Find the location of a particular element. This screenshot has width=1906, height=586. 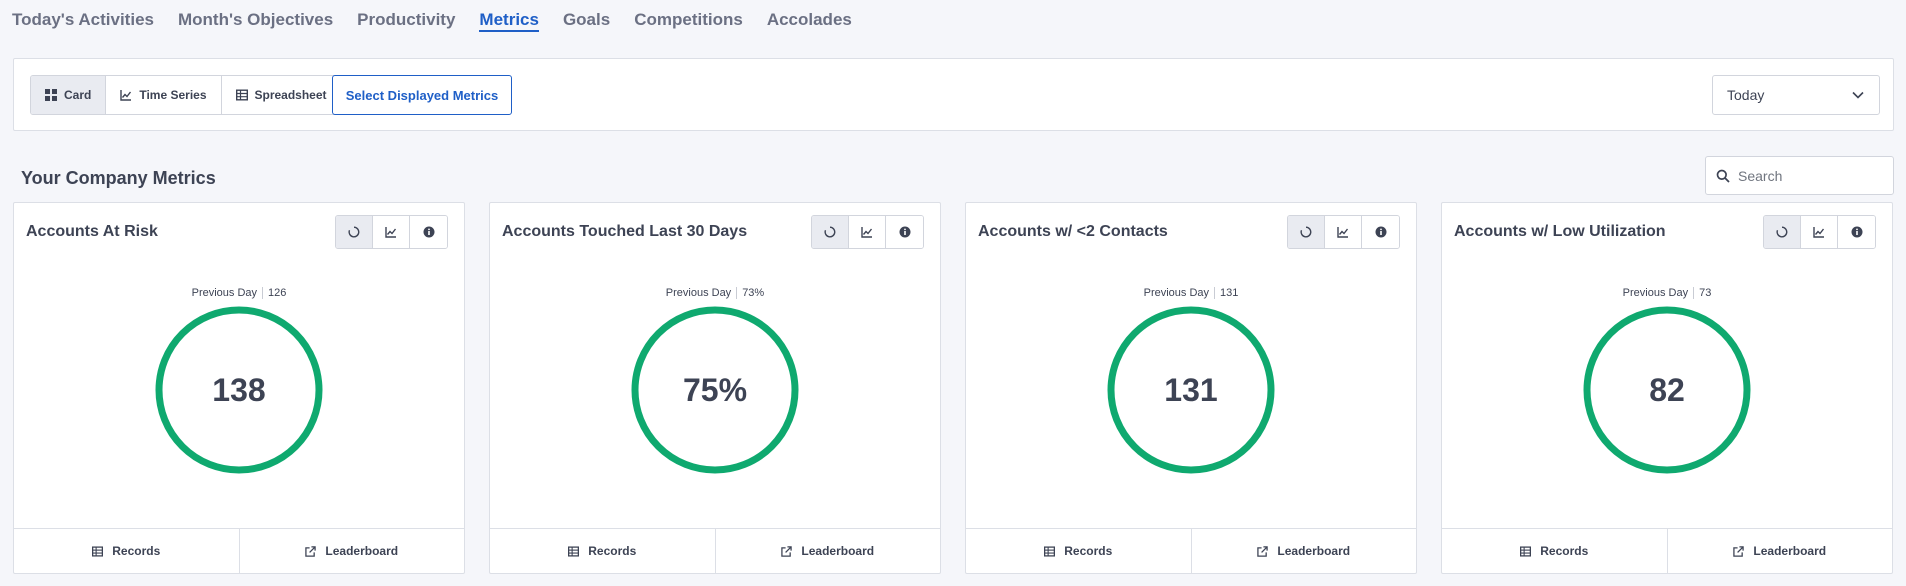

previous-day: Previous Day 73% is located at coordinates (715, 293).